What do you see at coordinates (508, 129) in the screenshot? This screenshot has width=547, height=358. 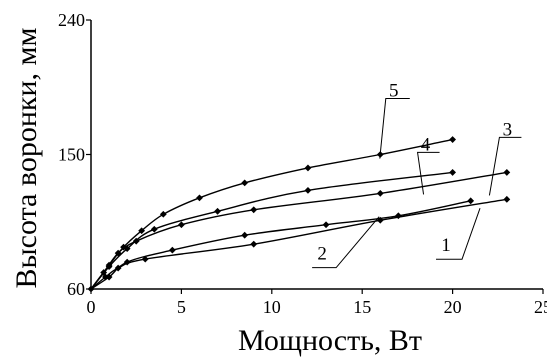 I see `series-3-label: 3` at bounding box center [508, 129].